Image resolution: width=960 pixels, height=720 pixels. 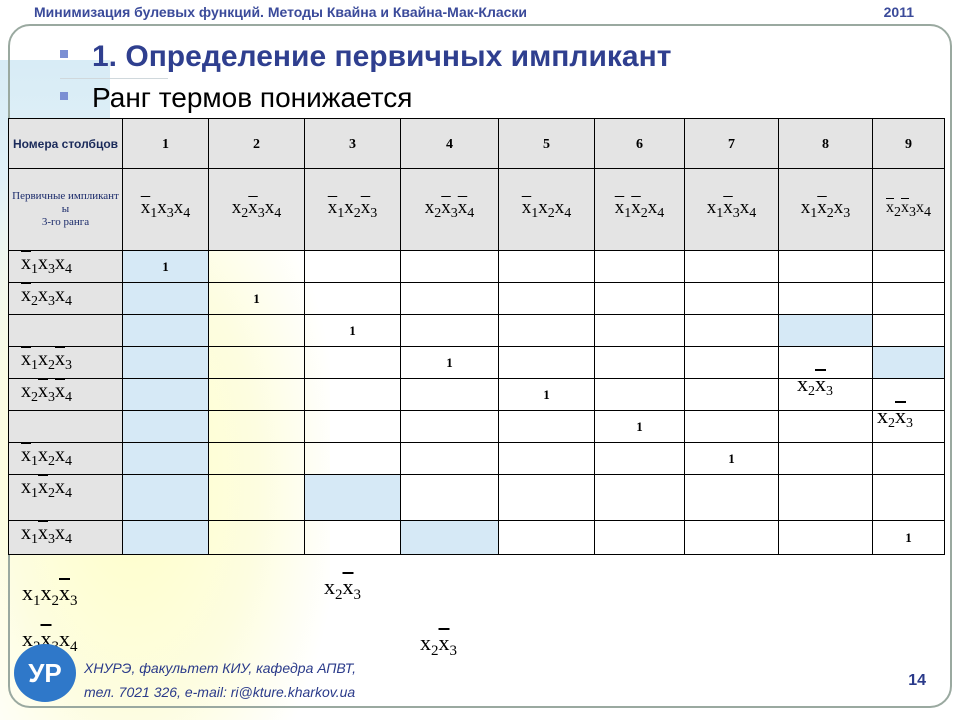 What do you see at coordinates (50, 594) in the screenshot?
I see `free-term-1: x1x2x3` at bounding box center [50, 594].